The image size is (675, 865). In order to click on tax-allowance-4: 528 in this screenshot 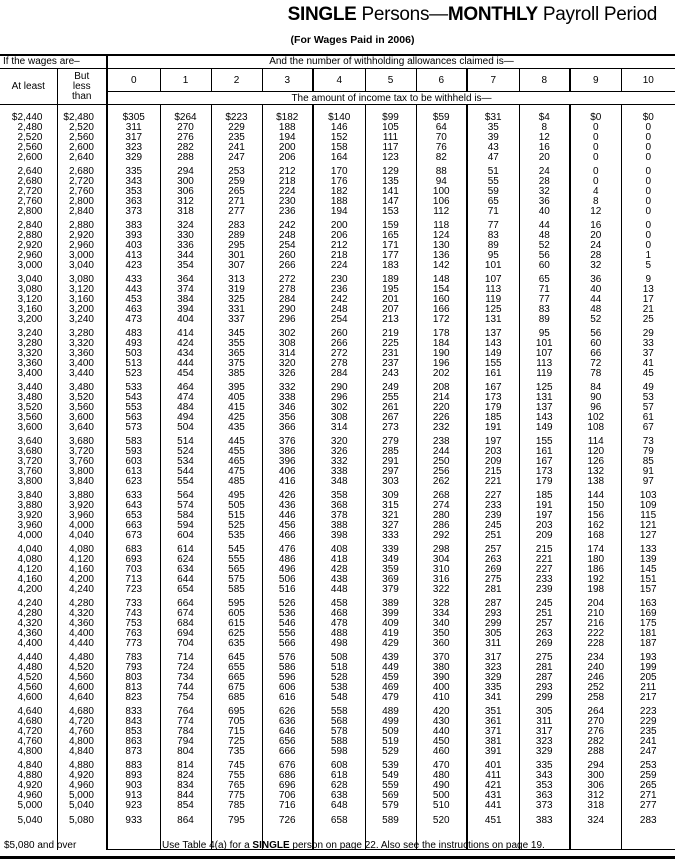, I will do `click(338, 678)`.